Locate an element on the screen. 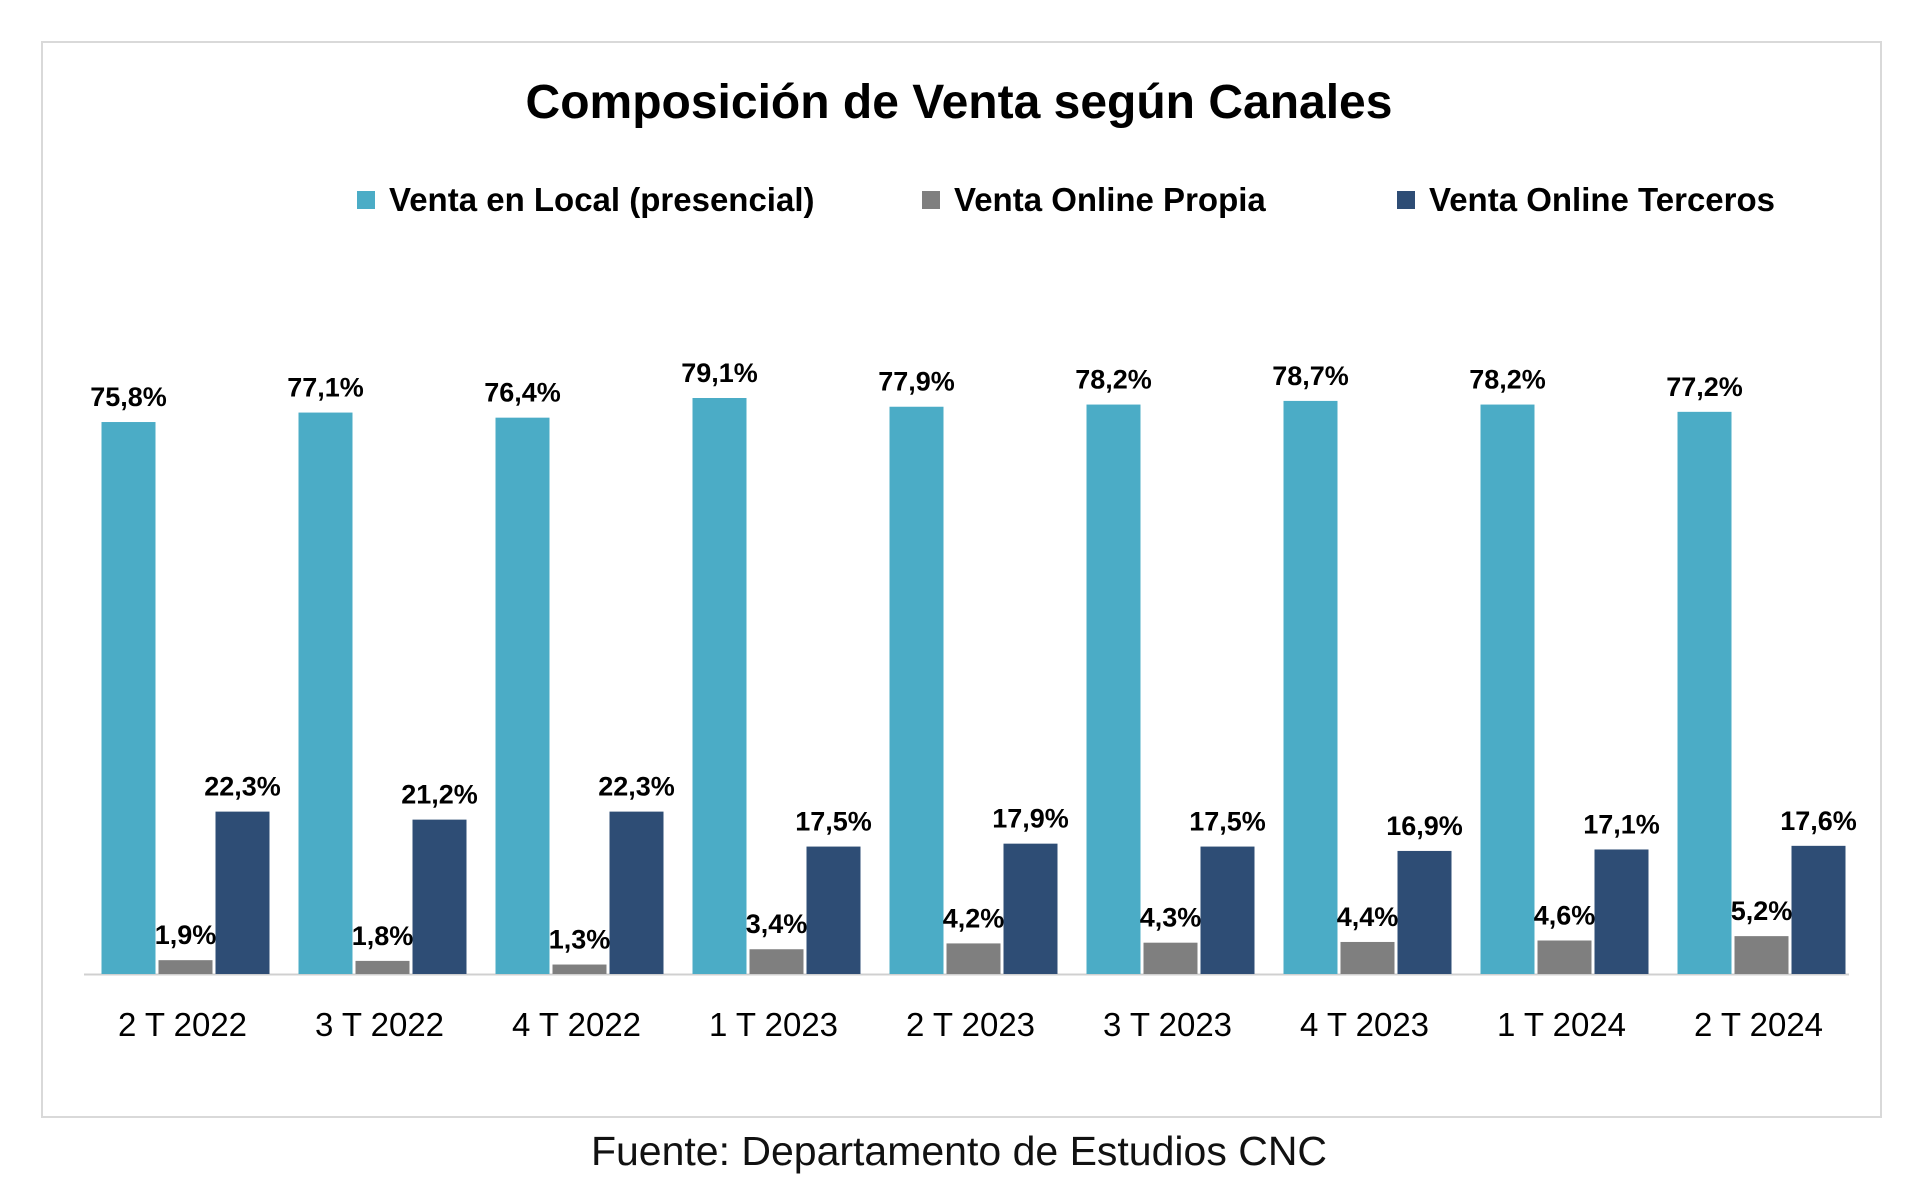 Image resolution: width=1918 pixels, height=1202 pixels. x-tick-label-3: 4 T 2022 is located at coordinates (576, 1024).